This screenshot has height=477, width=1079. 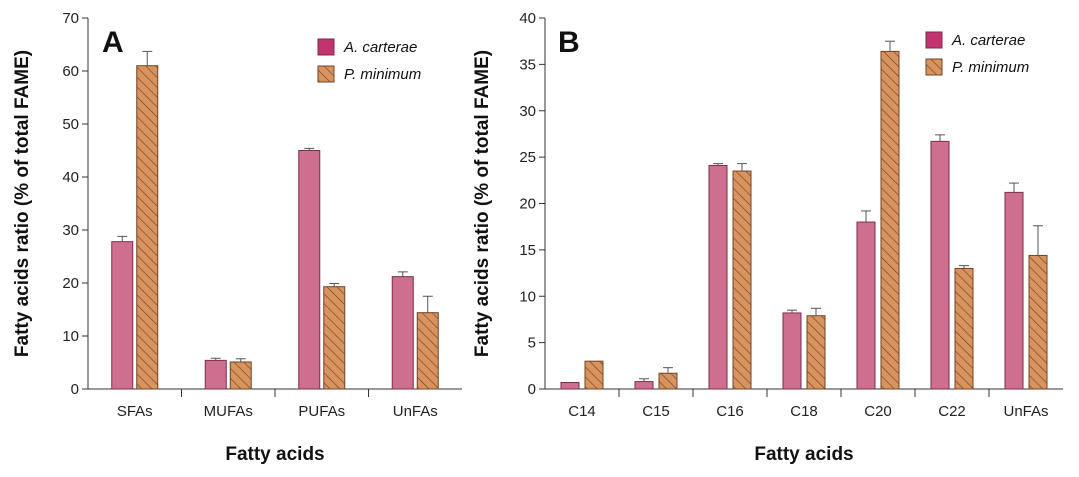 What do you see at coordinates (70, 124) in the screenshot?
I see `y-tick-label: 50` at bounding box center [70, 124].